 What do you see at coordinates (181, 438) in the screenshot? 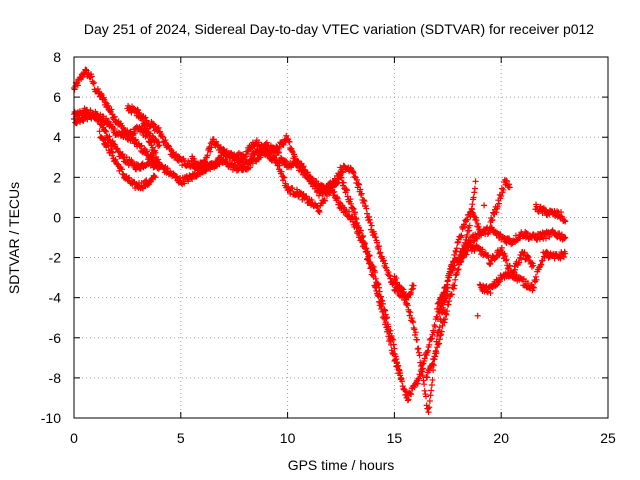
I see `x-tick-label: 5` at bounding box center [181, 438].